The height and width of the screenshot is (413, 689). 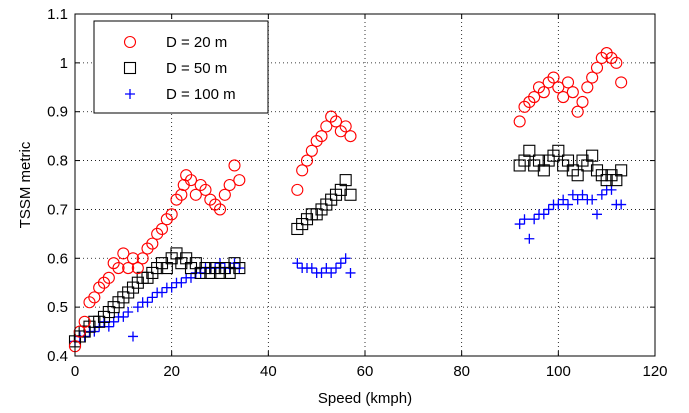 I want to click on x-tick-label: 60, so click(x=365, y=371).